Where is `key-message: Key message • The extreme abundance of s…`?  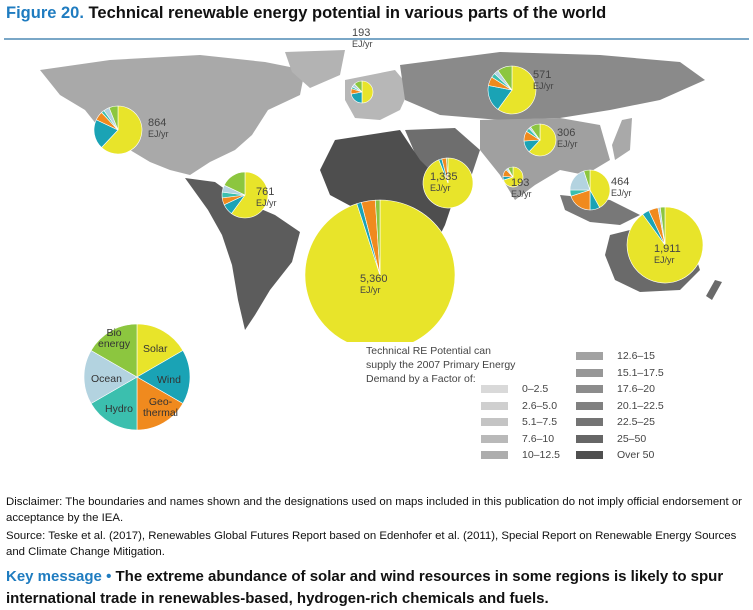
key-message: Key message • The extreme abundance of s… is located at coordinates (365, 587).